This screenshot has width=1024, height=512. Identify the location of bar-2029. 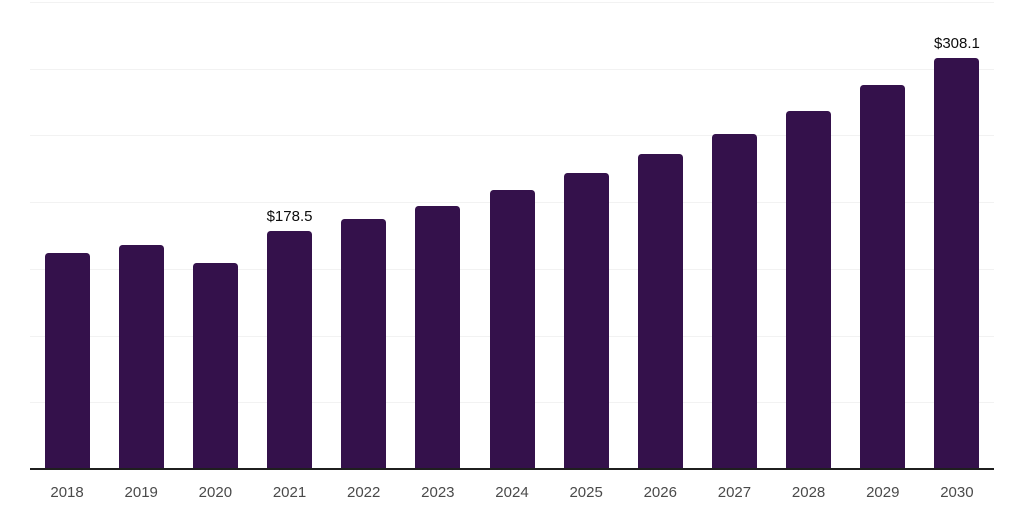
(883, 276).